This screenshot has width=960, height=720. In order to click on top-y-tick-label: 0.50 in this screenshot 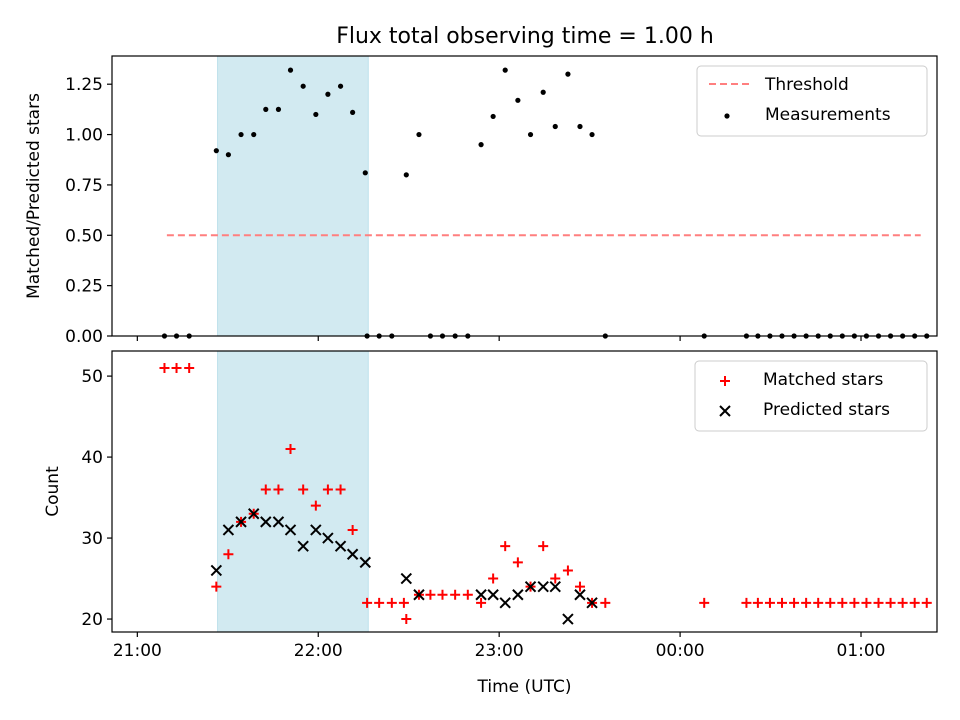, I will do `click(84, 236)`.